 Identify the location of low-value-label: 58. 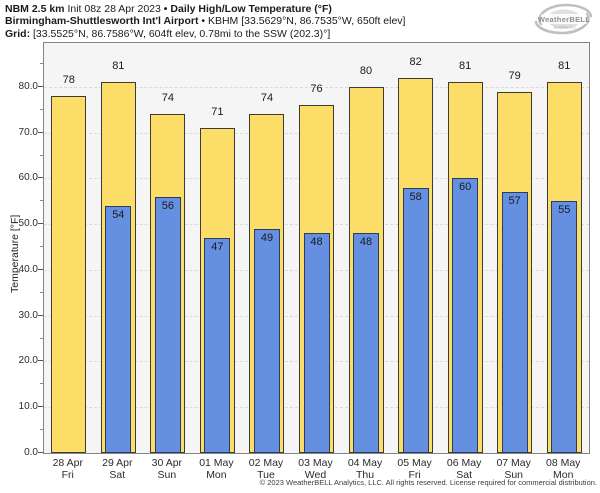
(415, 196).